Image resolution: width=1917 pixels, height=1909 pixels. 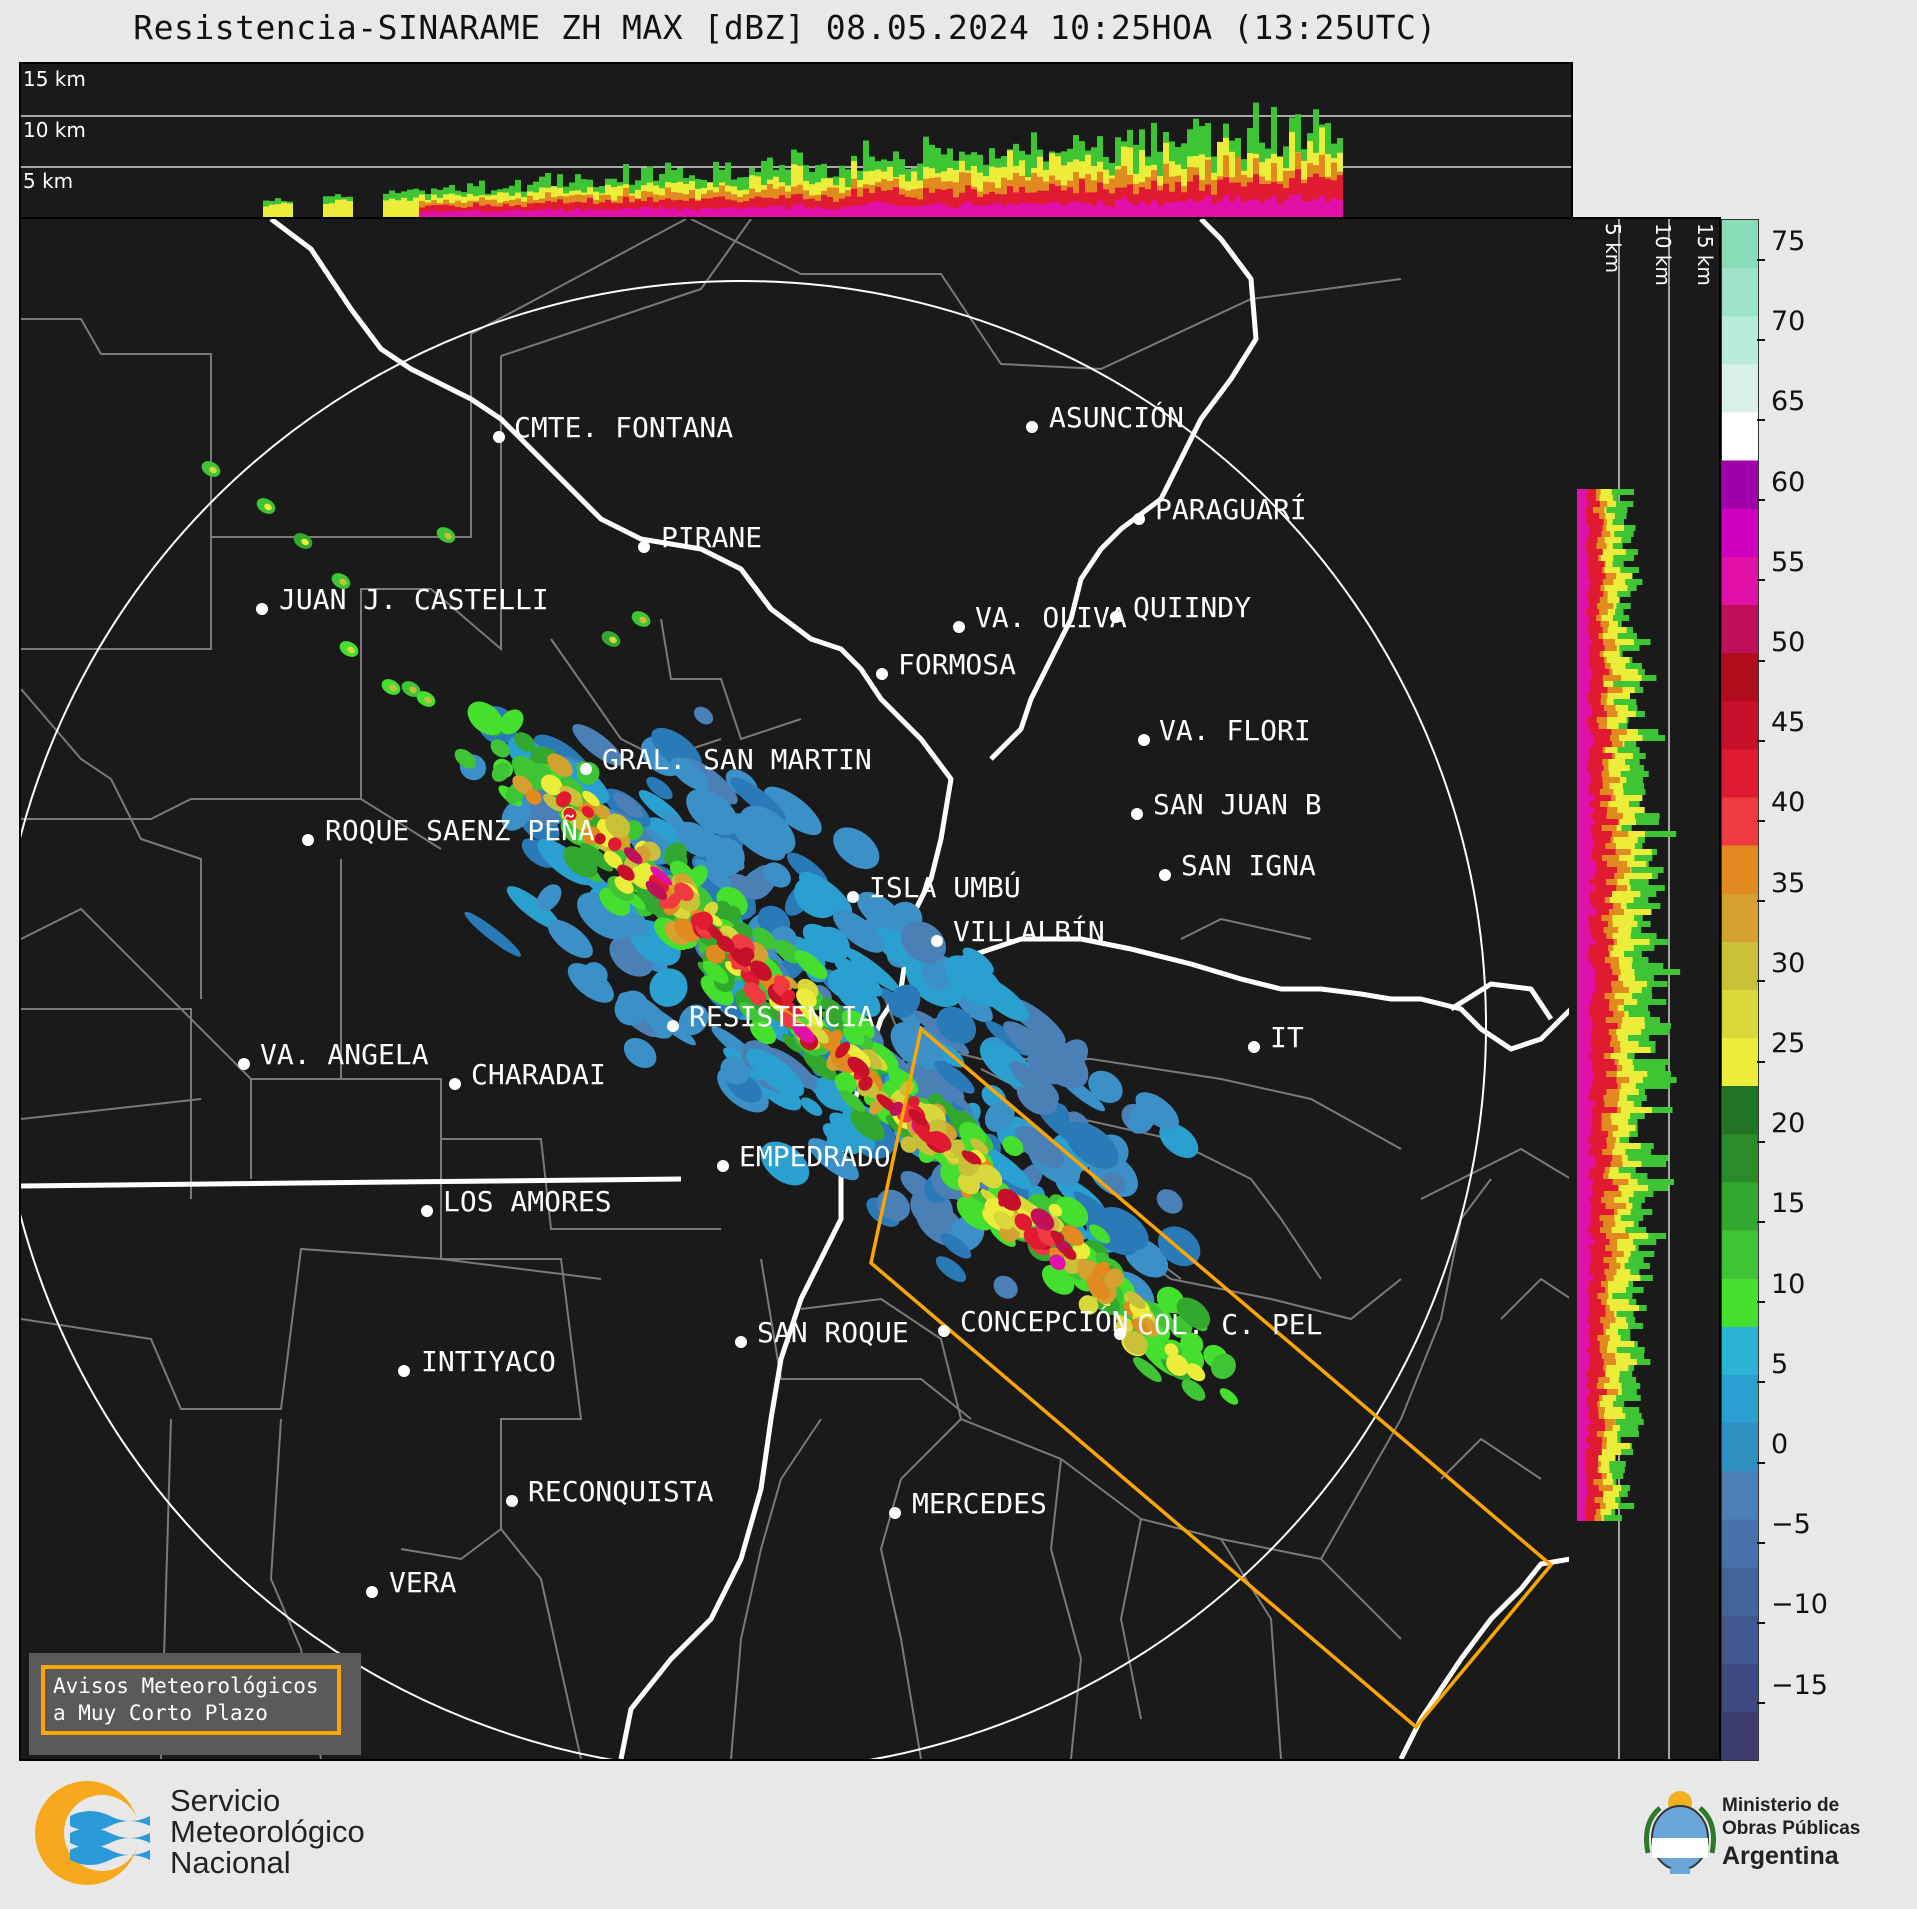 I want to click on smn-line1: Servicio, so click(x=225, y=1800).